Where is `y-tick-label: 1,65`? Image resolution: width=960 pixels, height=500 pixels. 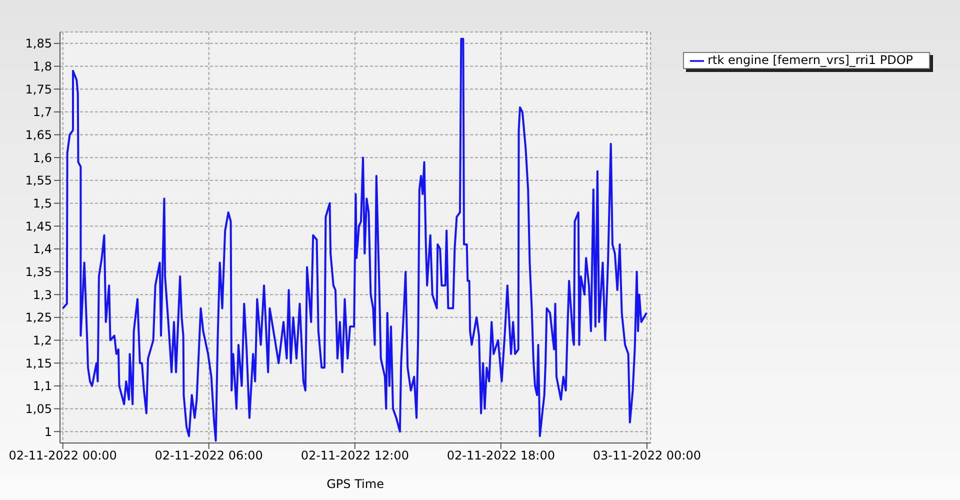
y-tick-label: 1,65 is located at coordinates (38, 135).